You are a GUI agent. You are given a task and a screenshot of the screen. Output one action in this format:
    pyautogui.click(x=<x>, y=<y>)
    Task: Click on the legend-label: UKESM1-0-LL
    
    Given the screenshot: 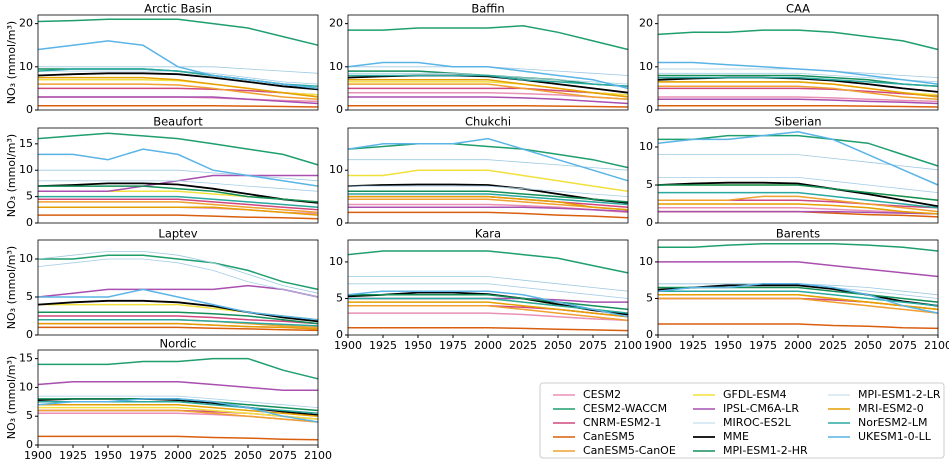 What is the action you would take?
    pyautogui.click(x=895, y=436)
    